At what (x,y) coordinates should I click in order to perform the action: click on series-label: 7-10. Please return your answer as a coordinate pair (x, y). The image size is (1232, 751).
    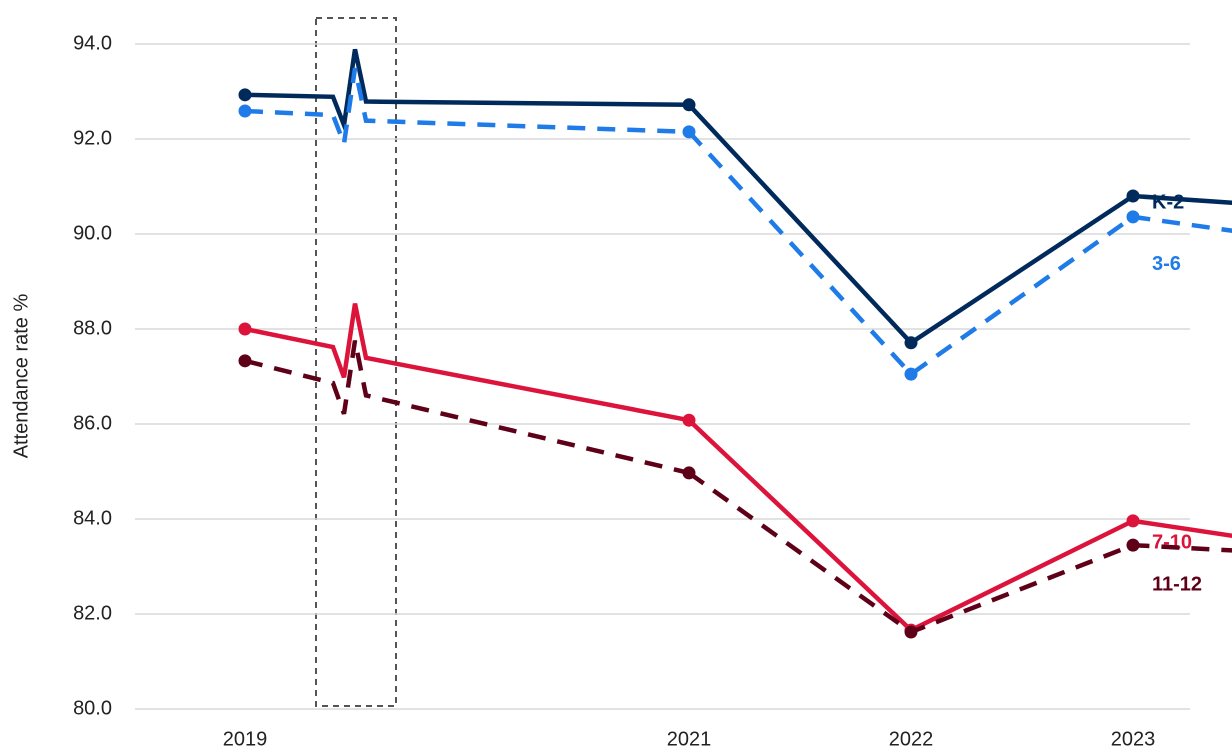
    Looking at the image, I should click on (1172, 542).